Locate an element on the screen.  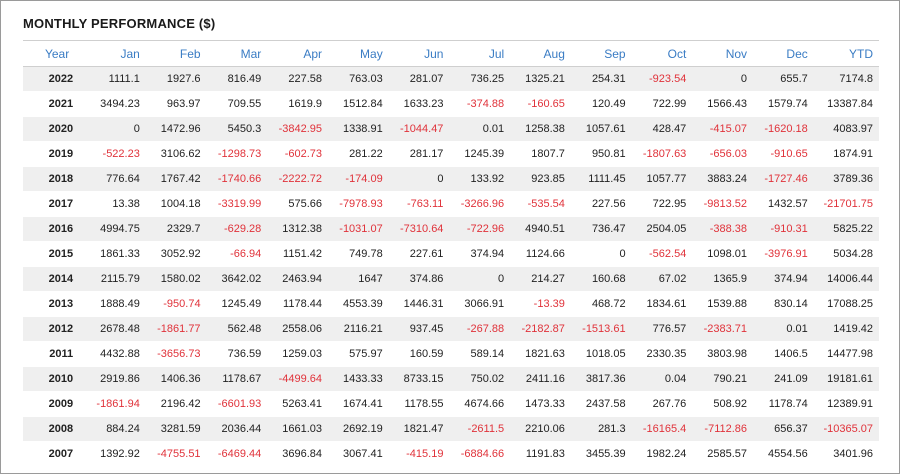
month-cell: -388.38 is located at coordinates (723, 229).